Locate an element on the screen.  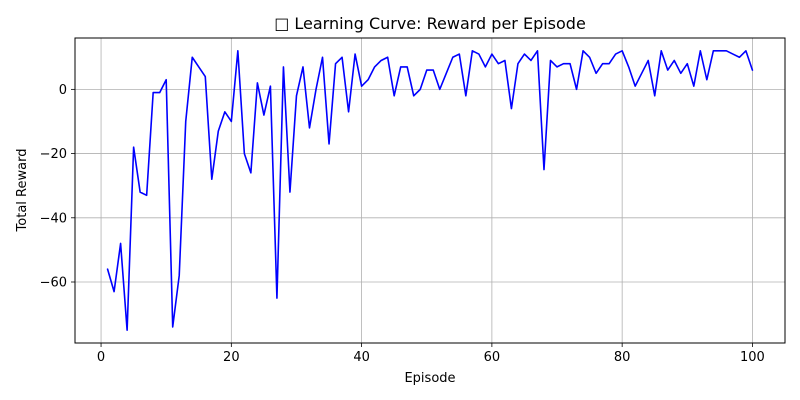
x-tick-label: 60 is located at coordinates (492, 357).